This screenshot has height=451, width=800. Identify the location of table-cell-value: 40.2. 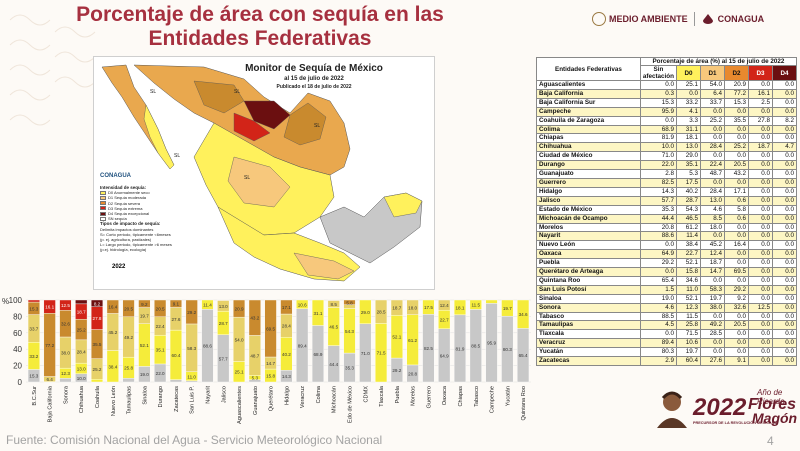
(688, 191).